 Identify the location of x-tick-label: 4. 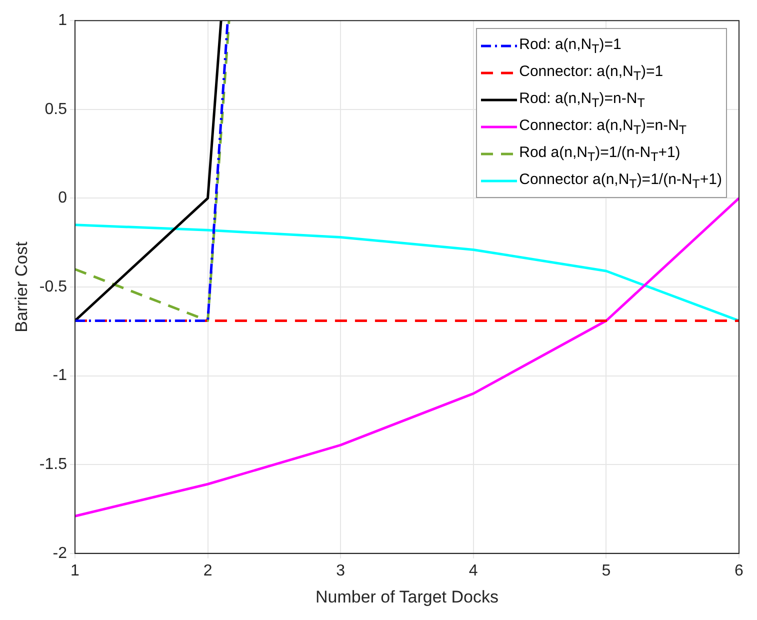
(473, 571).